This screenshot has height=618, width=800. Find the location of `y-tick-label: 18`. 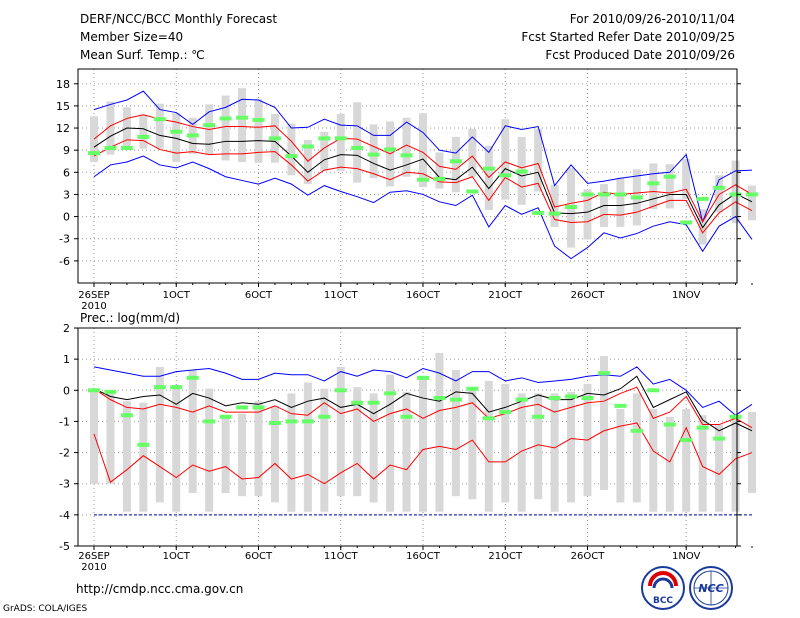

y-tick-label: 18 is located at coordinates (63, 84).